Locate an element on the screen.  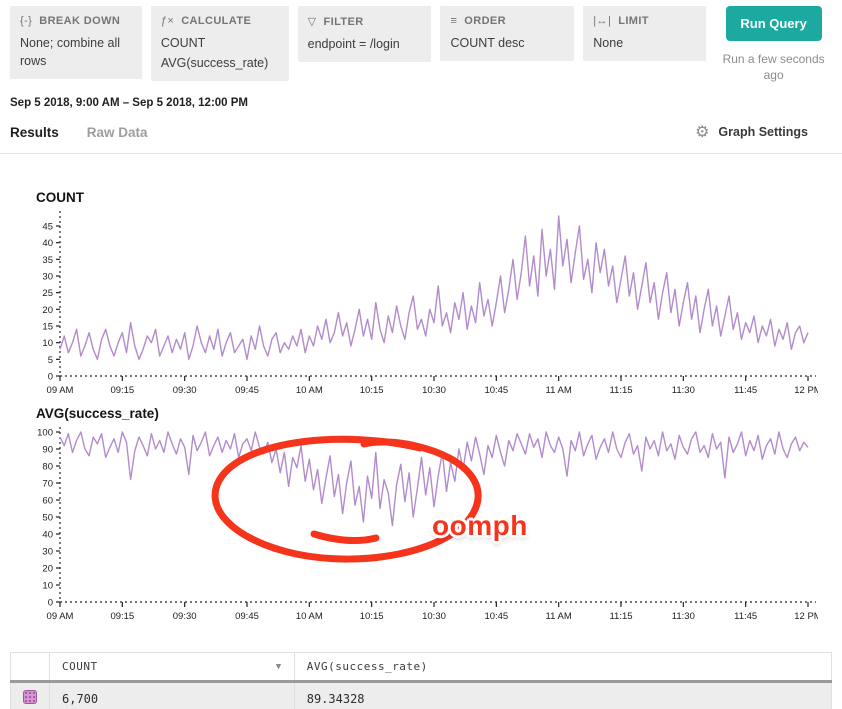
svg-text: 70 is located at coordinates (47, 484).